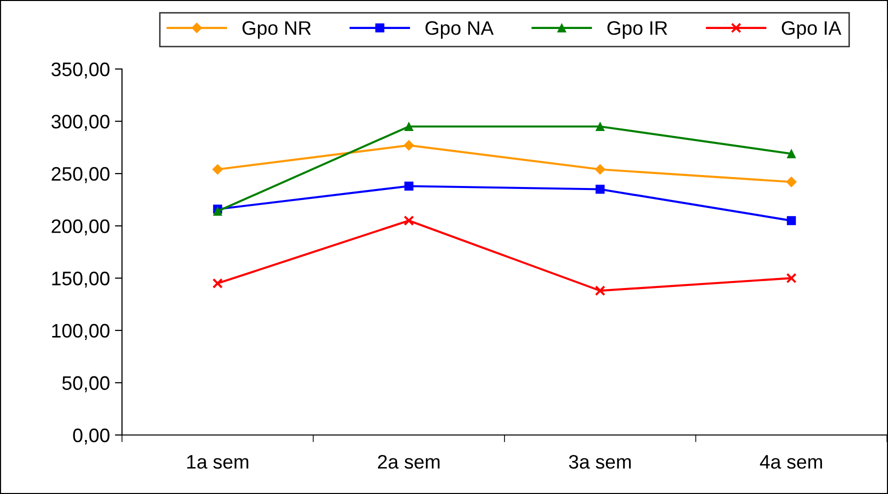  Describe the element at coordinates (80, 70) in the screenshot. I see `y-tick-label: 350,00` at that location.